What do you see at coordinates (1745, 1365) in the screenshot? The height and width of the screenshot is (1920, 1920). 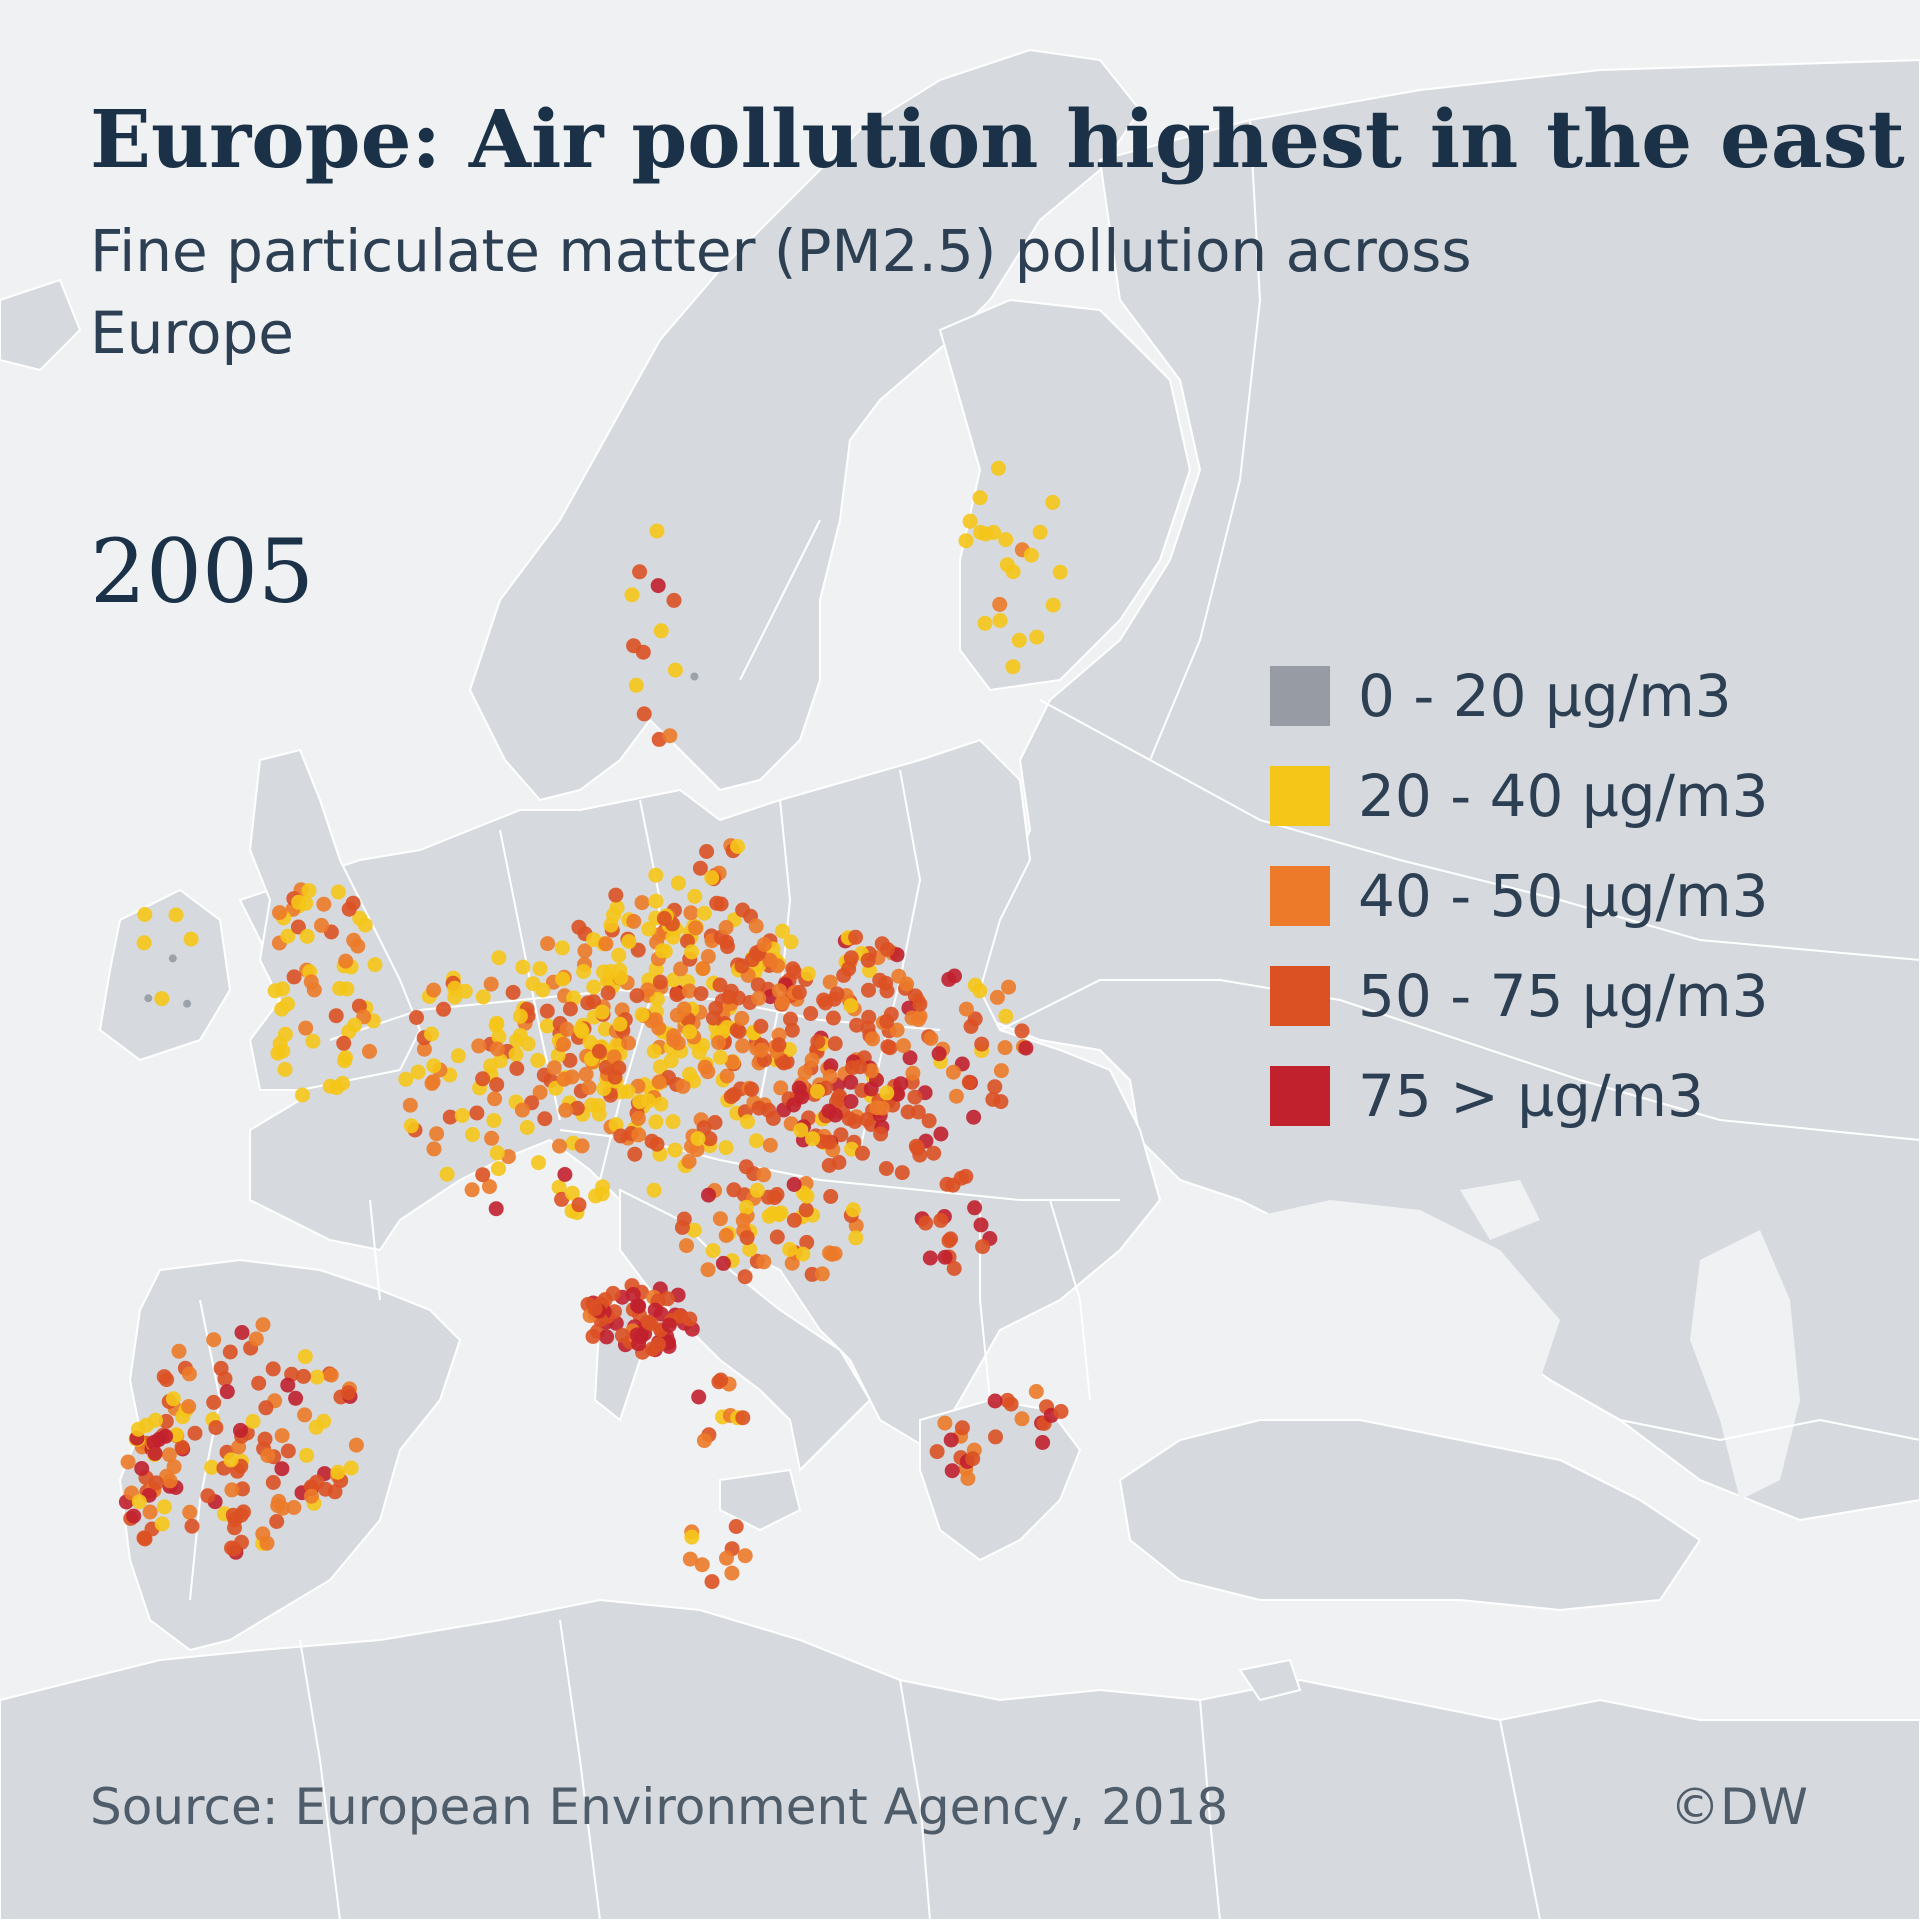 I see `caspian-sea` at bounding box center [1745, 1365].